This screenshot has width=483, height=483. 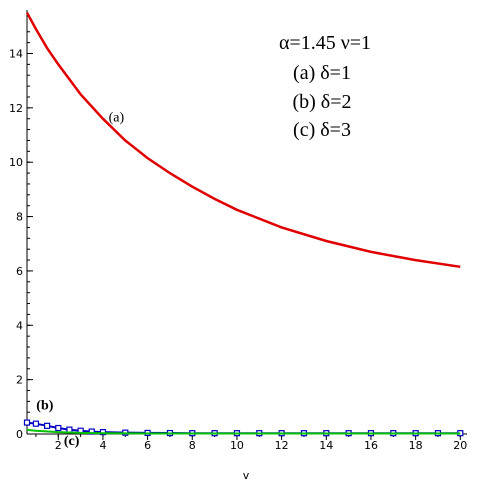 I want to click on x-tick-label: 8, so click(x=192, y=445).